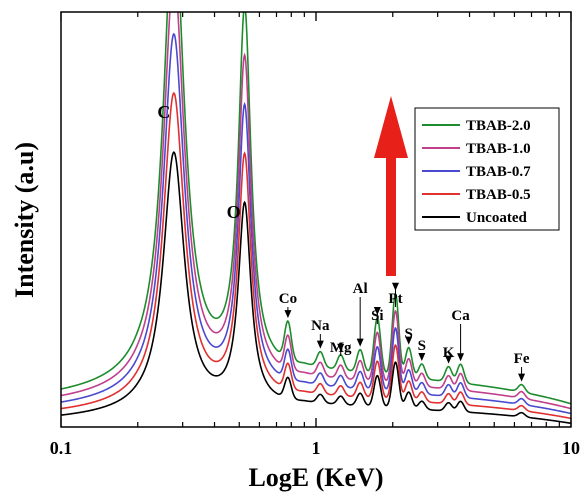  What do you see at coordinates (24, 220) in the screenshot?
I see `y-axis-label: Intensity (a.u)` at bounding box center [24, 220].